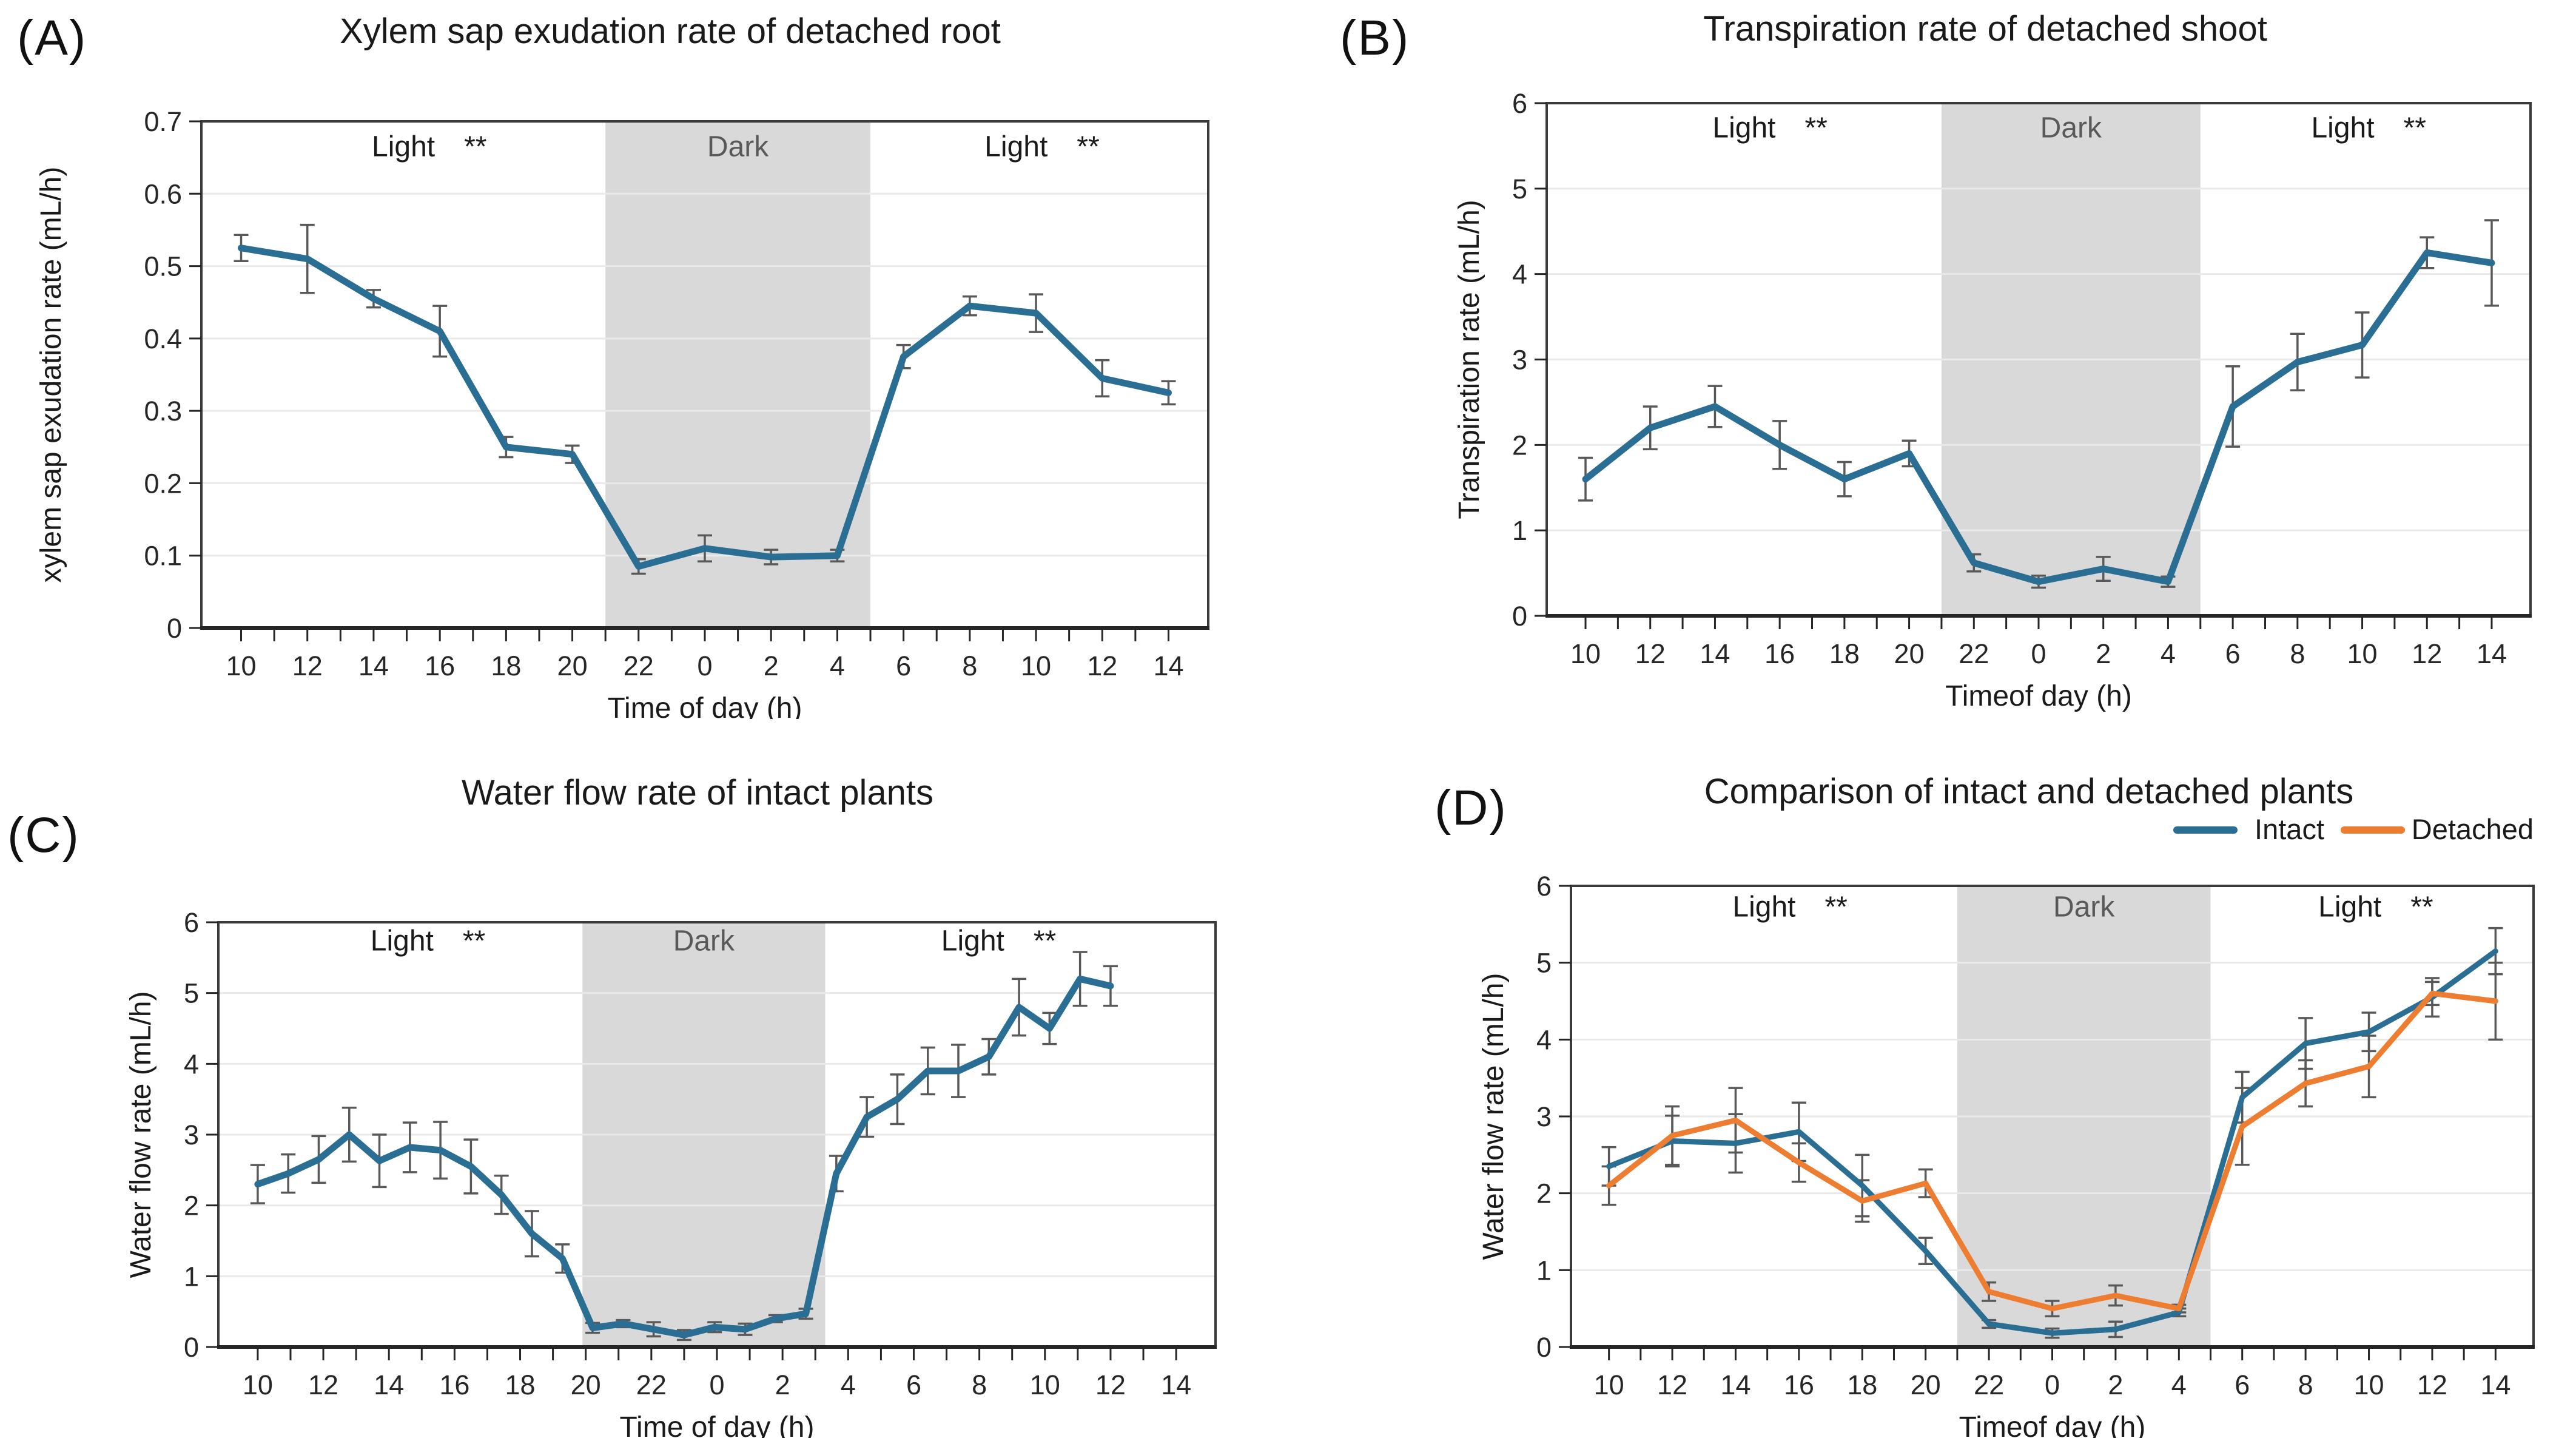  I want to click on legend-label-detached: Detached, so click(2473, 829).